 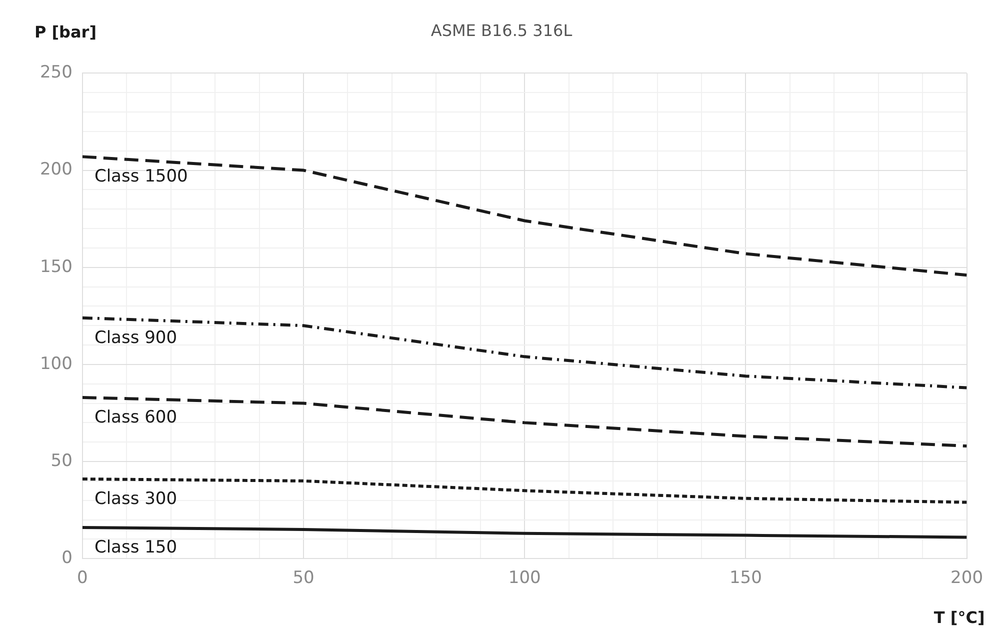 I want to click on y-axis-title: P [bar], so click(x=65, y=32).